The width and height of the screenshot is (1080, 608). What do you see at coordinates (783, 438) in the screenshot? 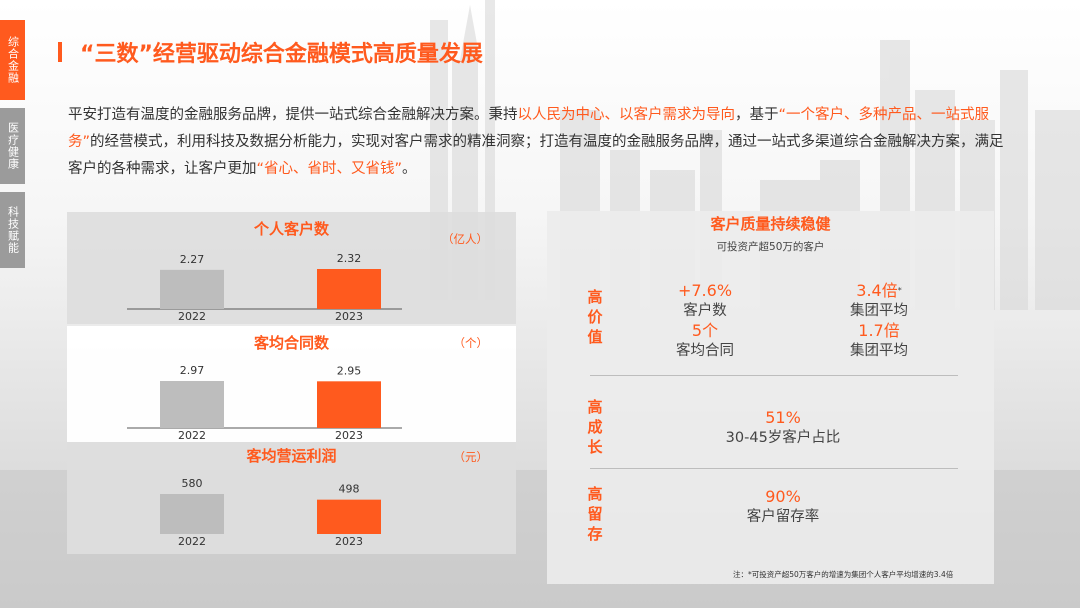
I see `metric-label: 30-45岁客户占比` at bounding box center [783, 438].